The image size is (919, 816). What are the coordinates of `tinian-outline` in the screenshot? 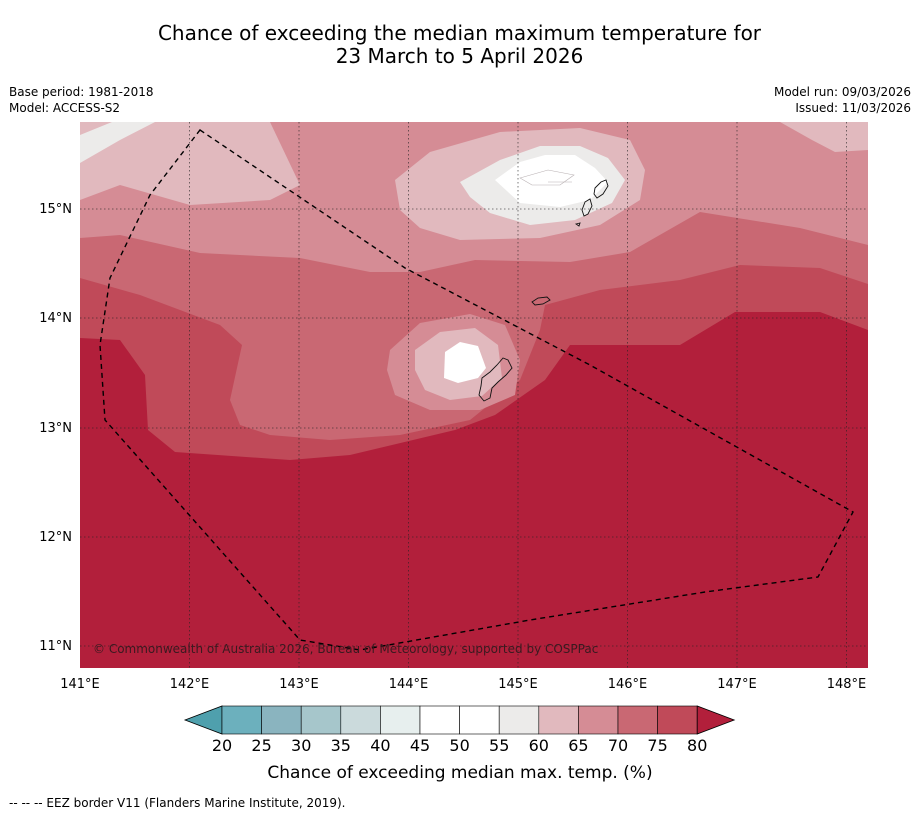 It's located at (587, 207).